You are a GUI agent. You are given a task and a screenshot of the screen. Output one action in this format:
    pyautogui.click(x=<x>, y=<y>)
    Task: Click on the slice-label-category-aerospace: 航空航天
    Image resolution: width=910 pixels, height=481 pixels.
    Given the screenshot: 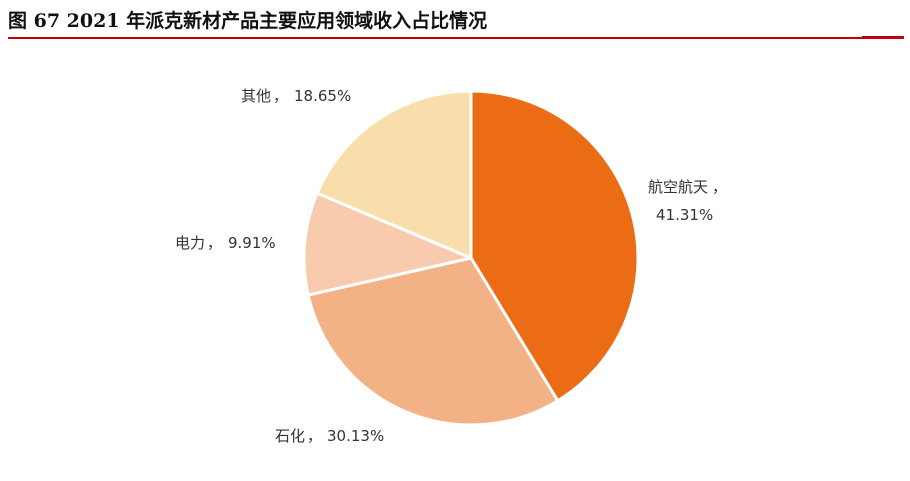 What is the action you would take?
    pyautogui.click(x=678, y=187)
    